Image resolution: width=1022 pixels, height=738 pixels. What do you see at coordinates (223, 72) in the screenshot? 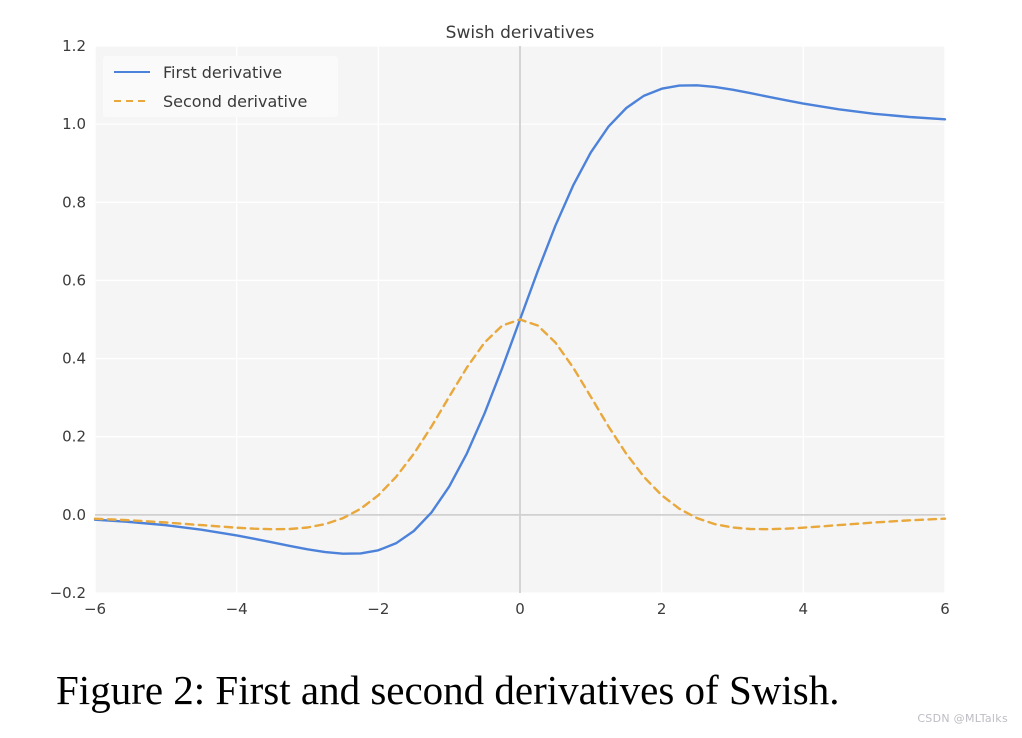
I see `legend-label: First derivative` at bounding box center [223, 72].